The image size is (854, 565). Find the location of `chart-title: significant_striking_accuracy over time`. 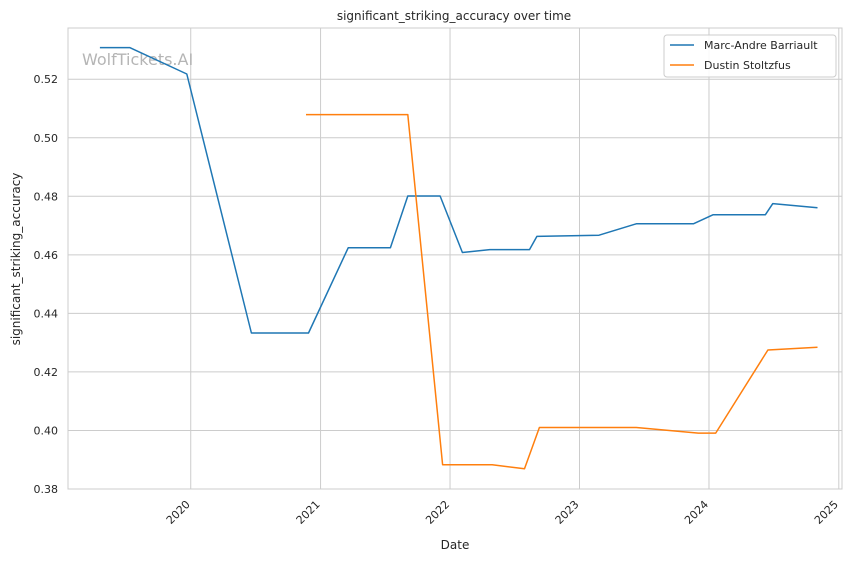

chart-title: significant_striking_accuracy over time is located at coordinates (454, 16).